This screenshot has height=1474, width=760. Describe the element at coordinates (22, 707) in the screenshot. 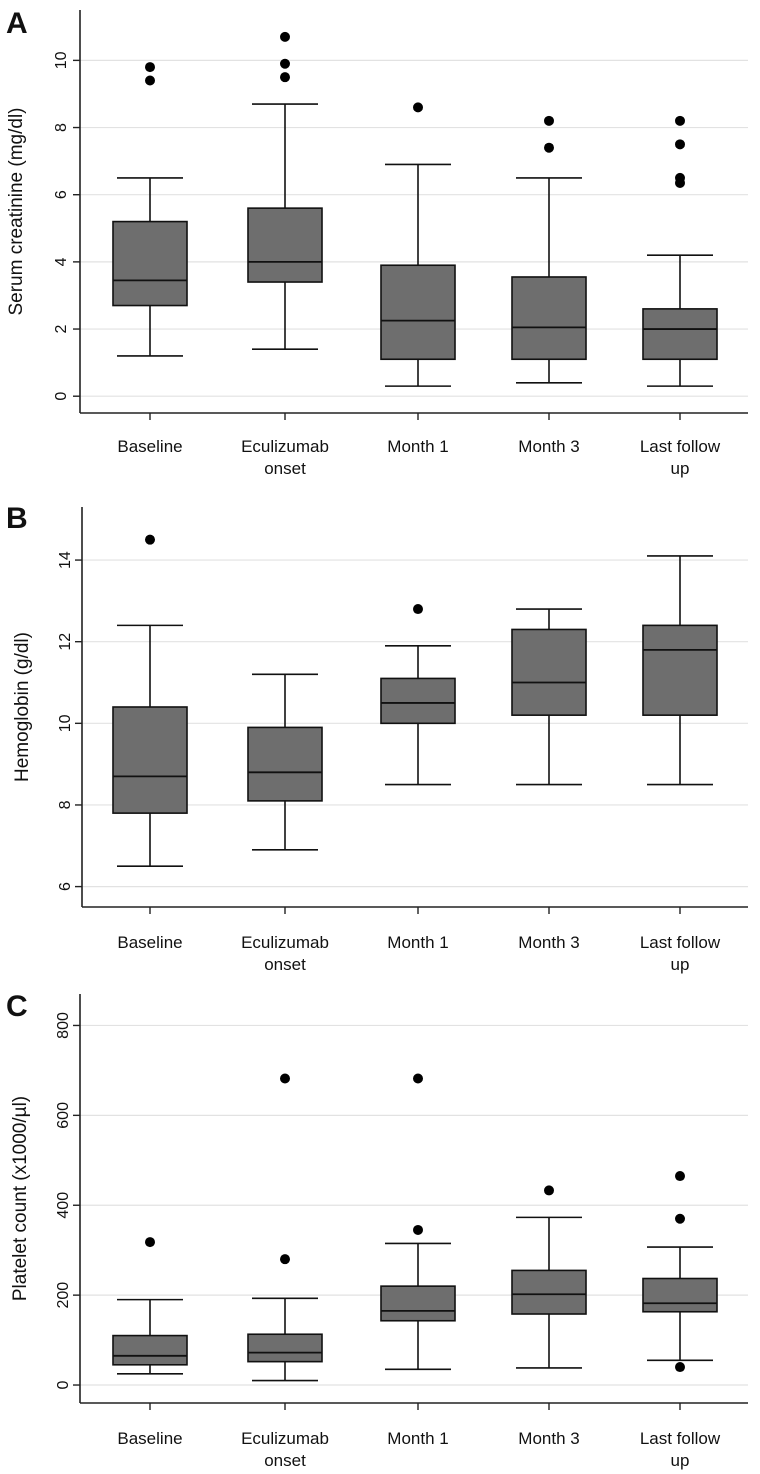

I see `y-axis-title: Hemoglobin (g/dl)` at that location.